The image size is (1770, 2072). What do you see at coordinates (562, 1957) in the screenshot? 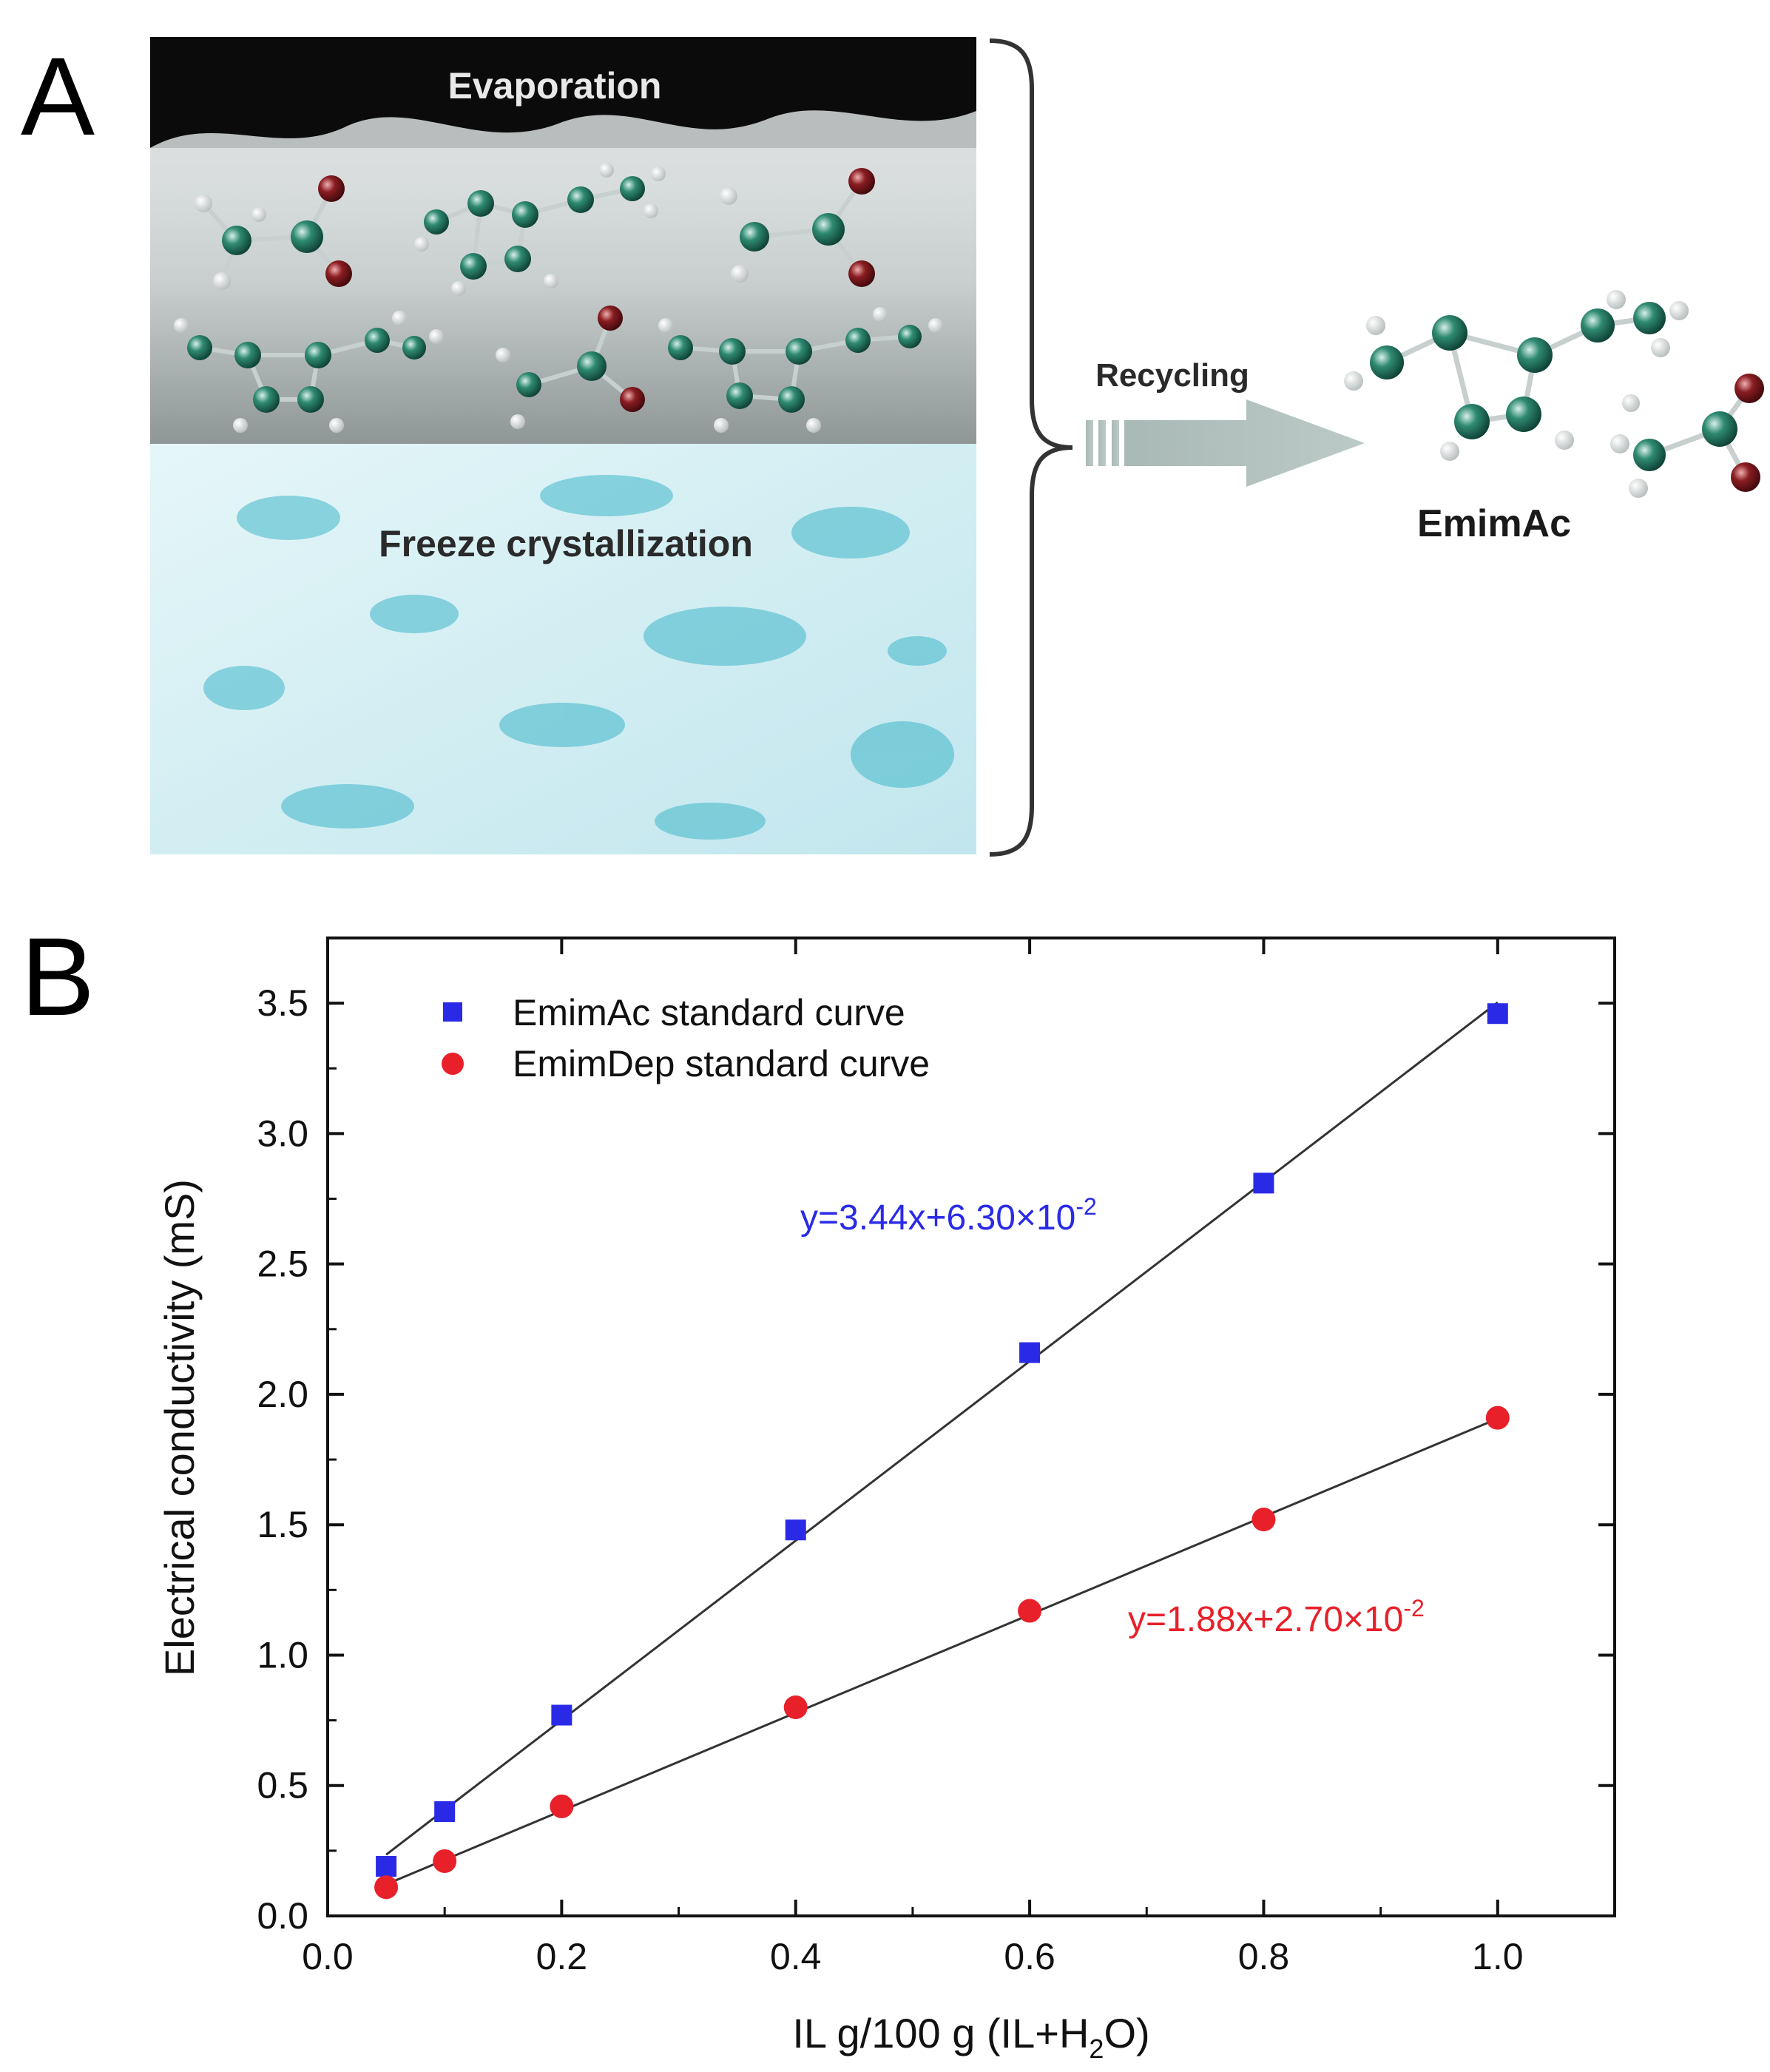
I see `x-tick-label: 0.2` at bounding box center [562, 1957].